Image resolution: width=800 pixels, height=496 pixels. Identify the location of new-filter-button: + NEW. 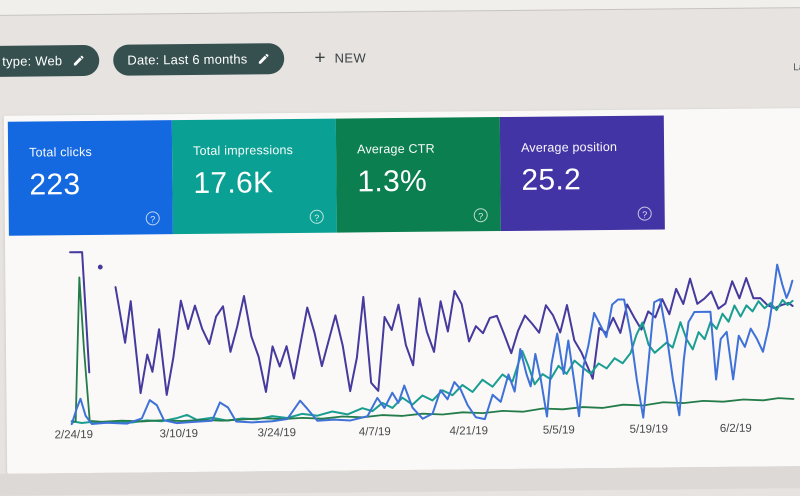
(340, 58).